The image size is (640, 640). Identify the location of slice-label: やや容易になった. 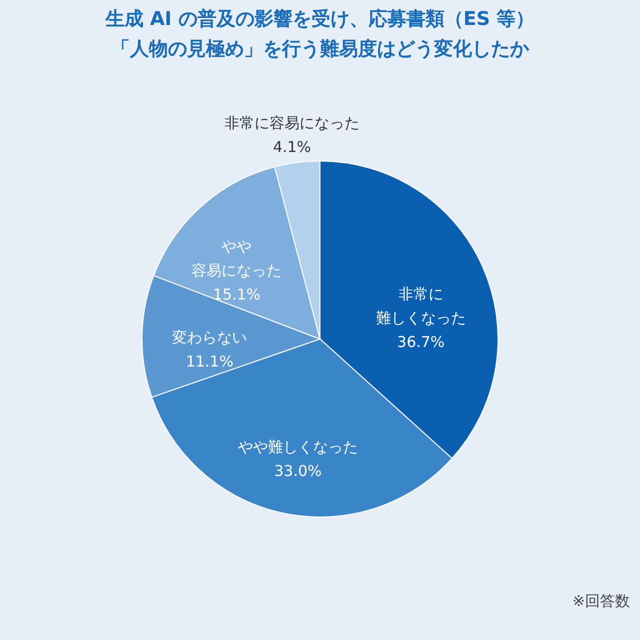
(237, 258).